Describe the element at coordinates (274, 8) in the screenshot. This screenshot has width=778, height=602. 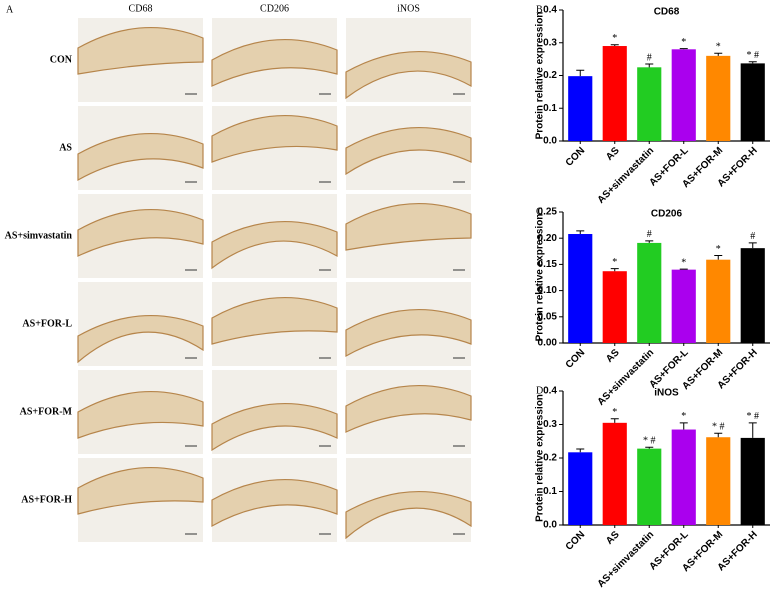
I see `column-header: CD206` at that location.